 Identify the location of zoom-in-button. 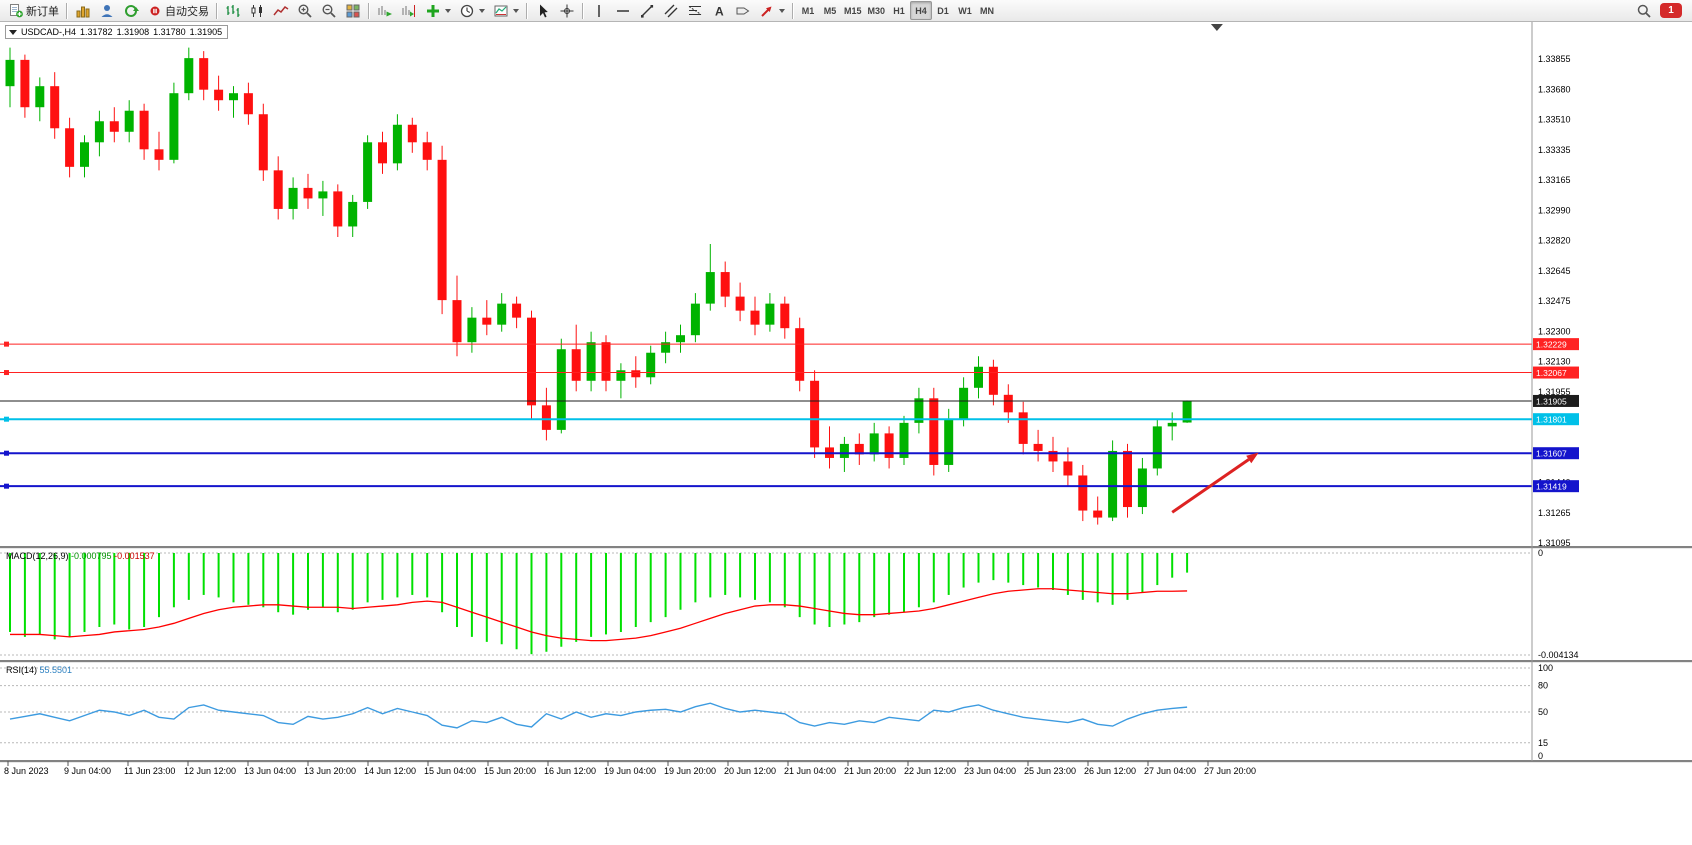
(305, 10).